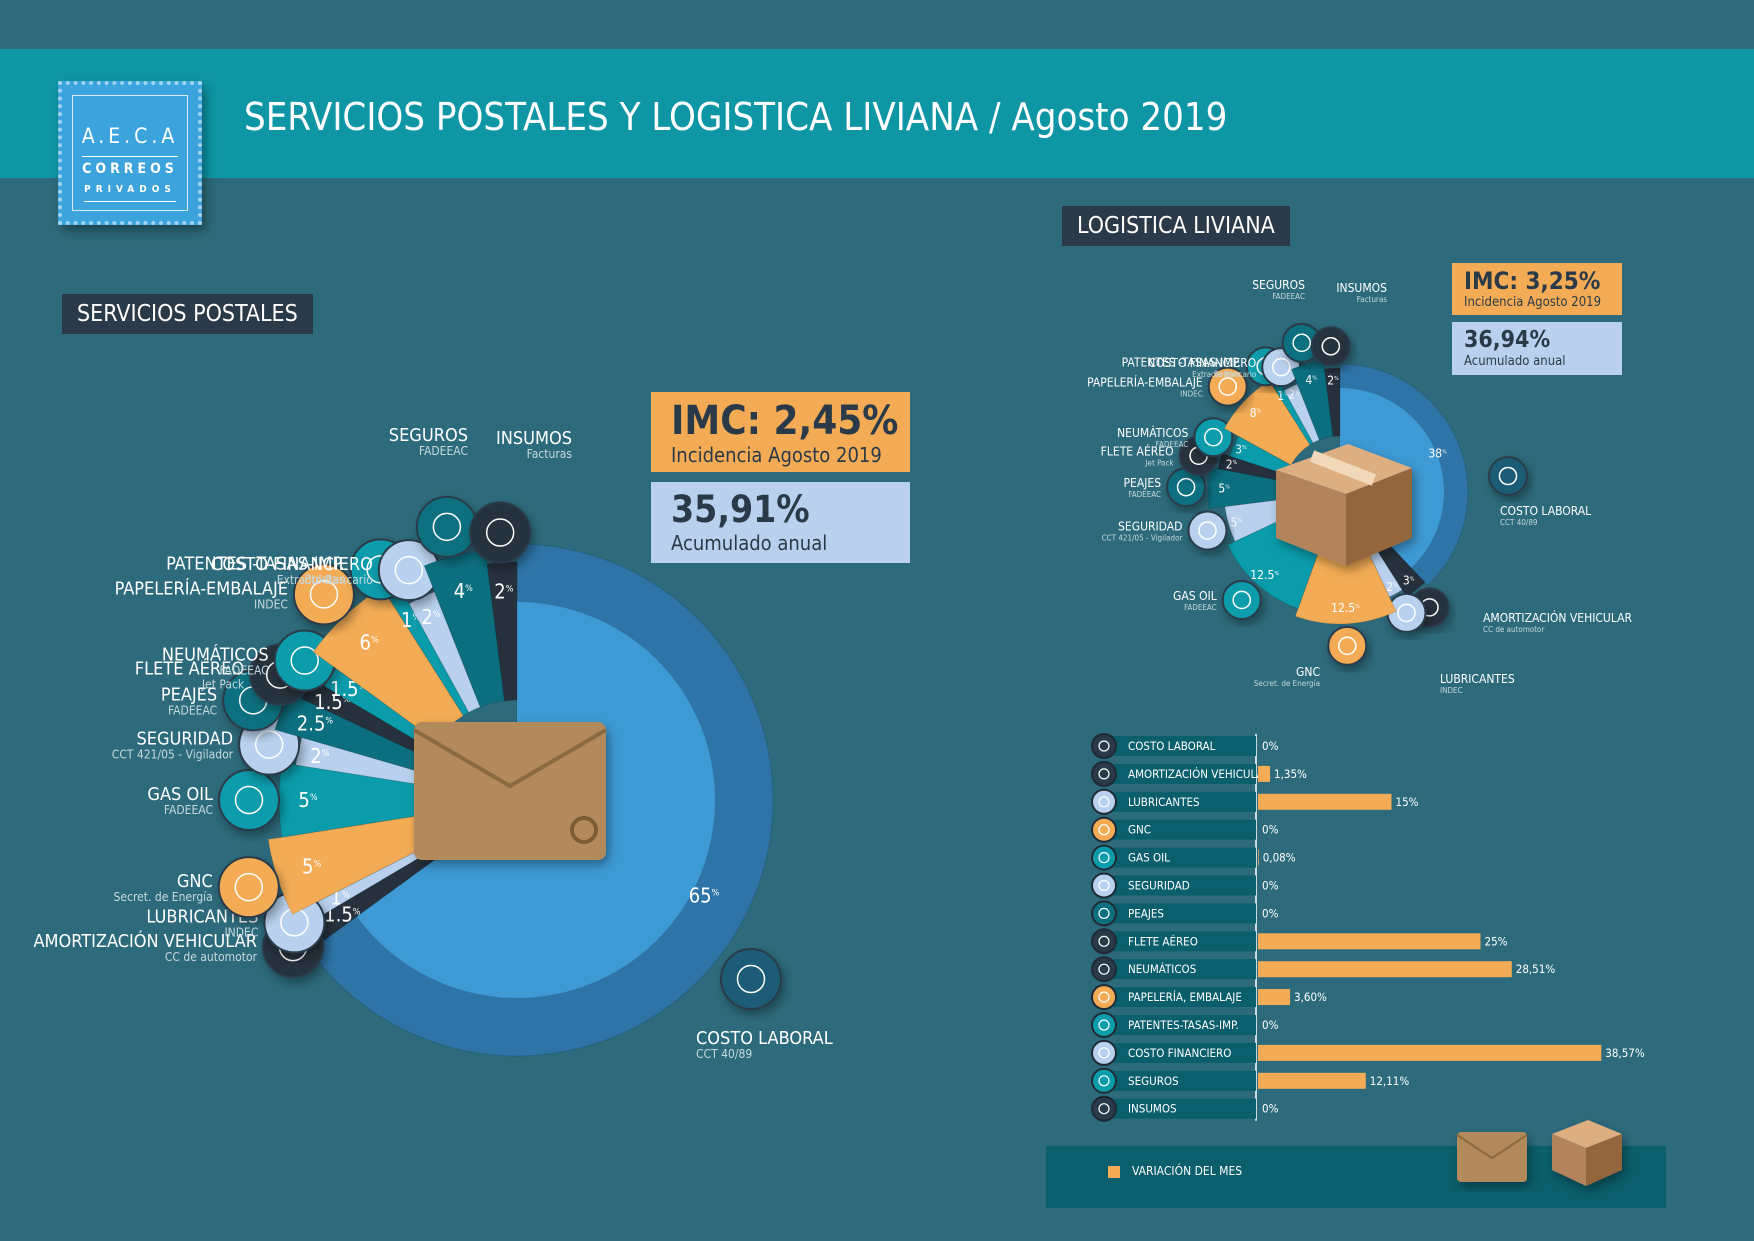 This screenshot has width=1754, height=1241. Describe the element at coordinates (248, 887) in the screenshot. I see `fuel-pump-icon` at that location.